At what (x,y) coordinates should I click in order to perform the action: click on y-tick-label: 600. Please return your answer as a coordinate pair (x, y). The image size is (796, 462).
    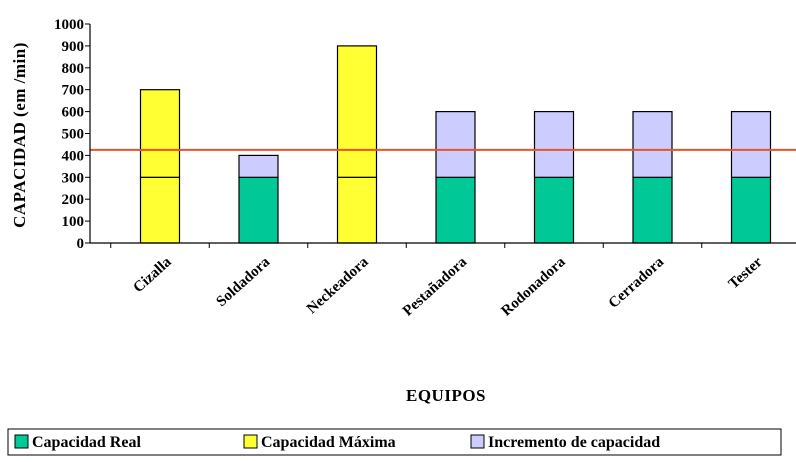
    Looking at the image, I should click on (73, 113).